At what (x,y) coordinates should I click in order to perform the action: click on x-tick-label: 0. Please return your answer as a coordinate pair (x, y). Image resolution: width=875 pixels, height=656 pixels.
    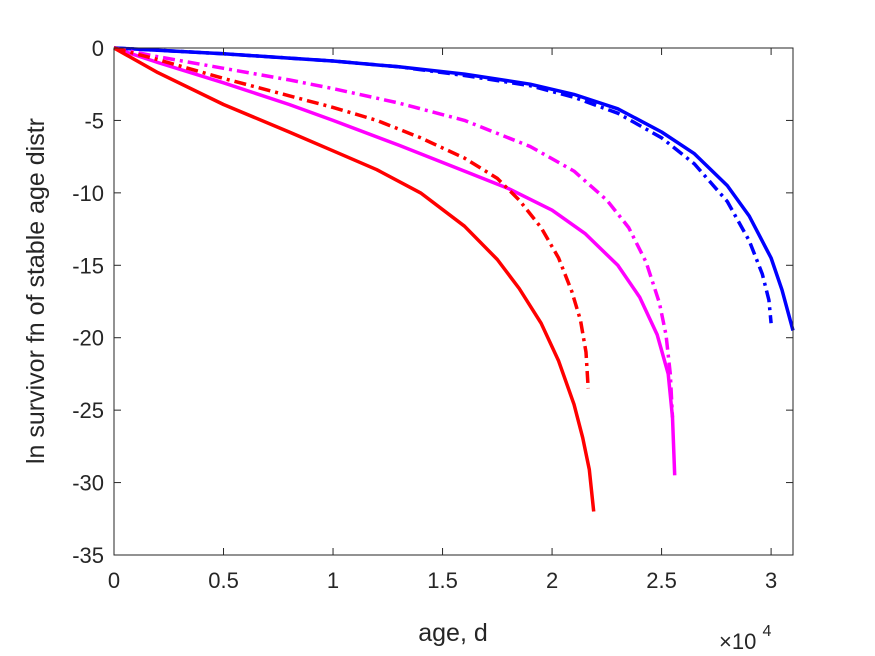
    Looking at the image, I should click on (114, 580).